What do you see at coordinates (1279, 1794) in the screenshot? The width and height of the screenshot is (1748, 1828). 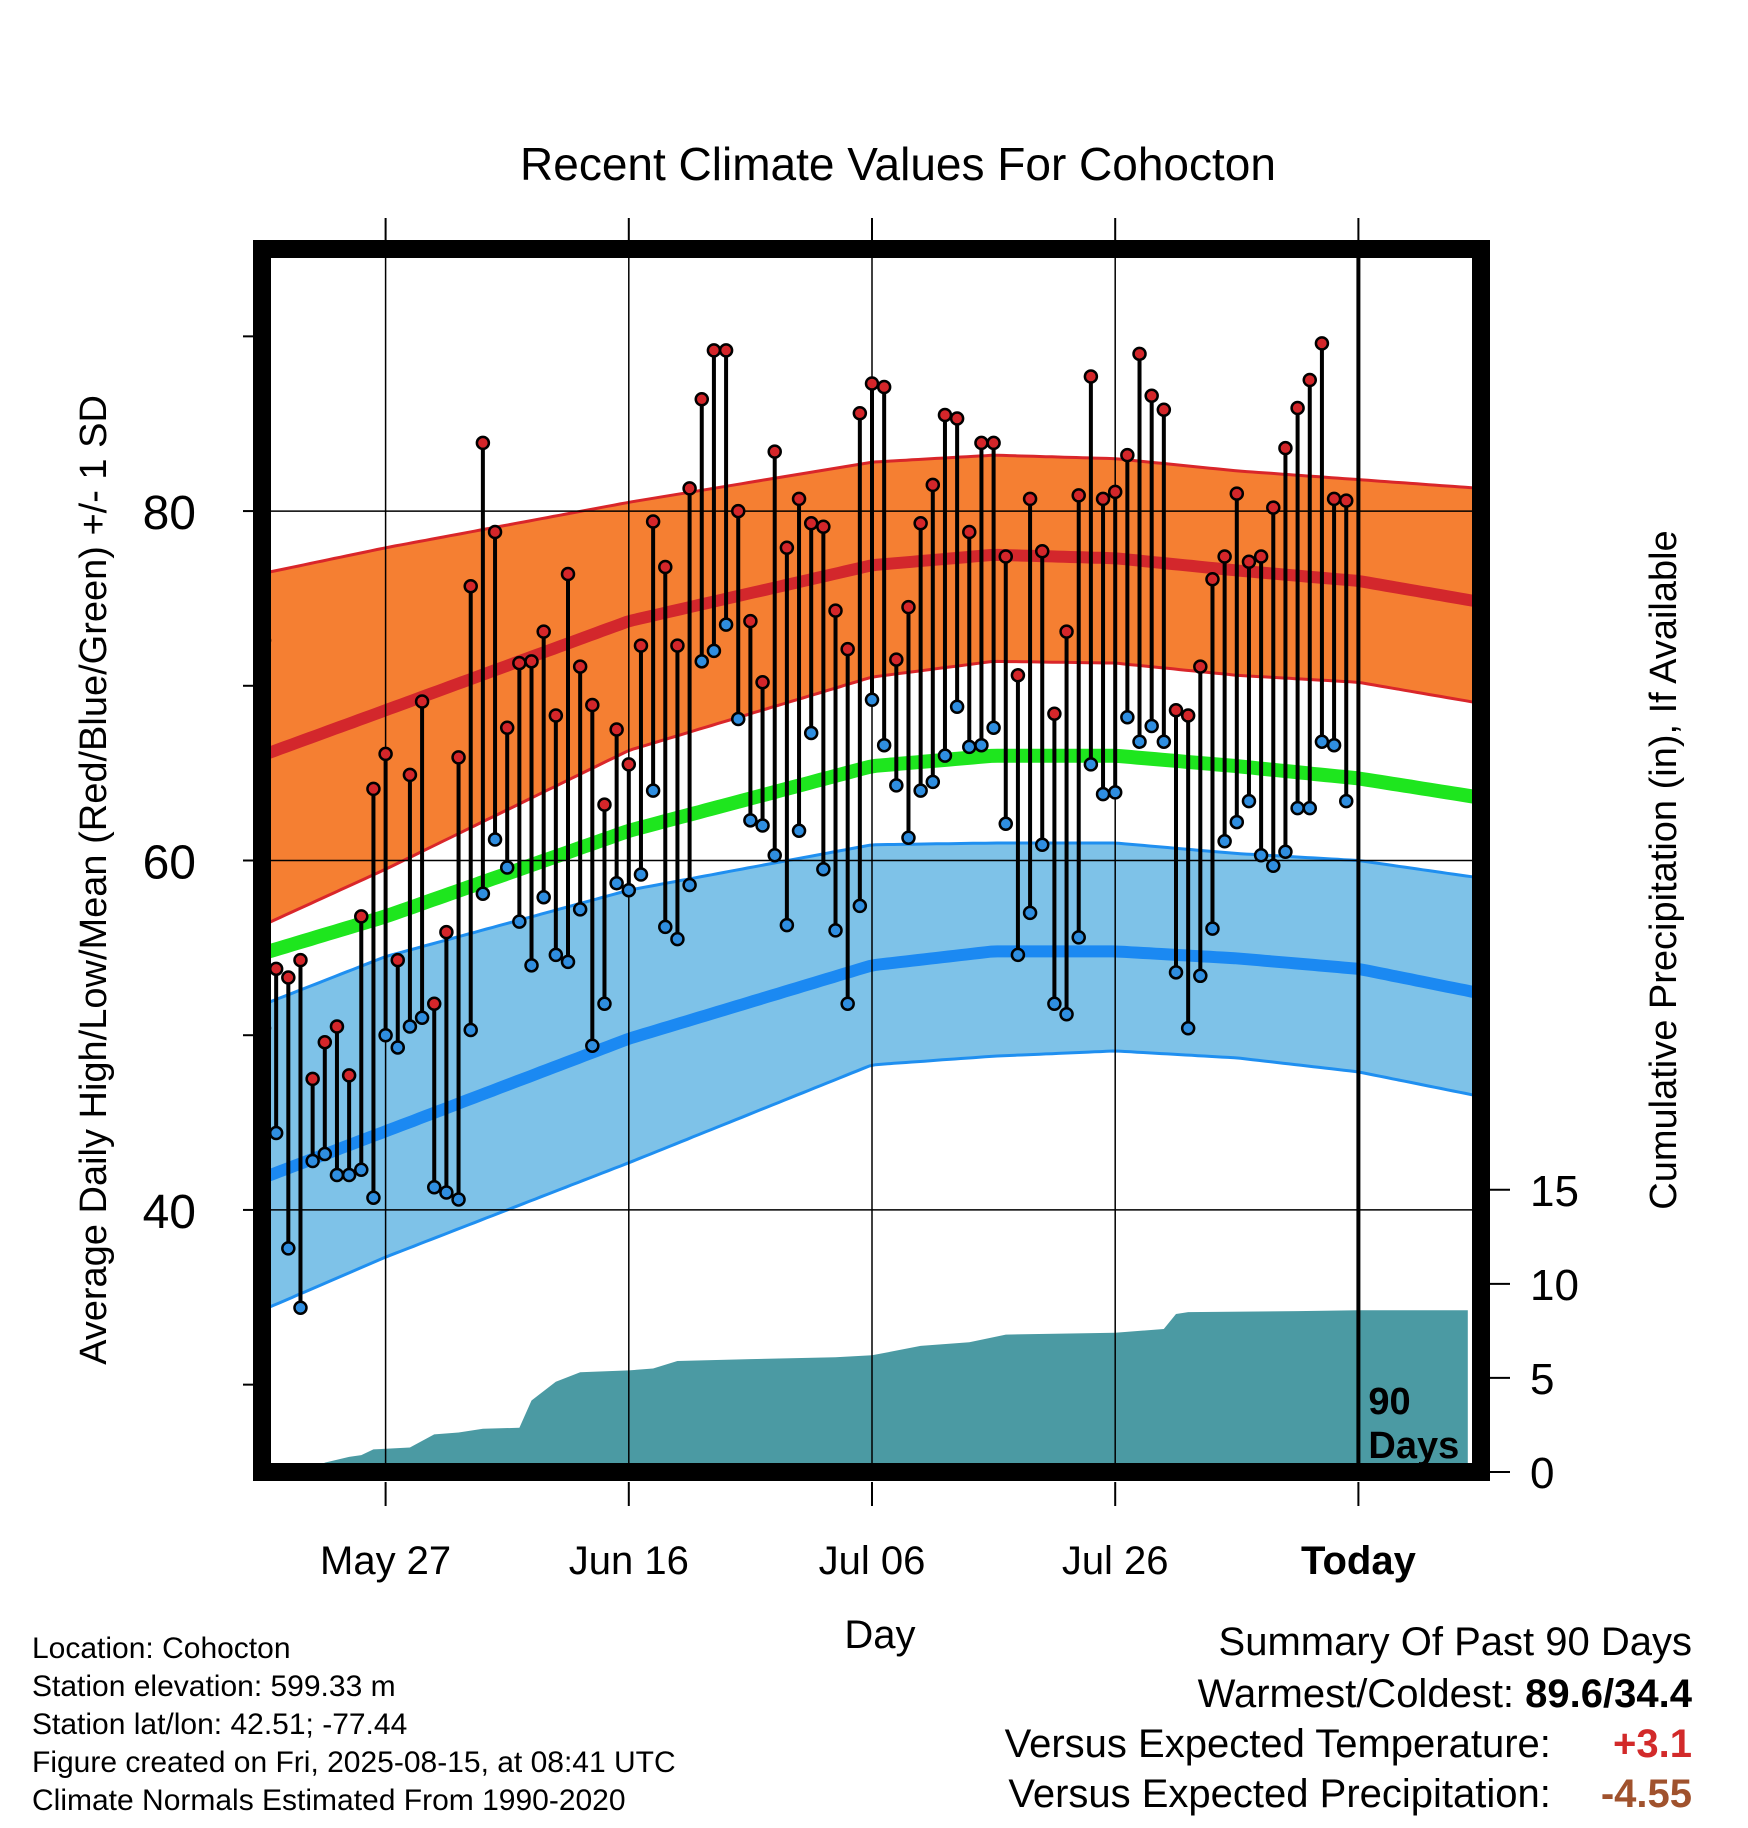 I see `precip-anomaly-label: Versus Expected Precipitation:` at bounding box center [1279, 1794].